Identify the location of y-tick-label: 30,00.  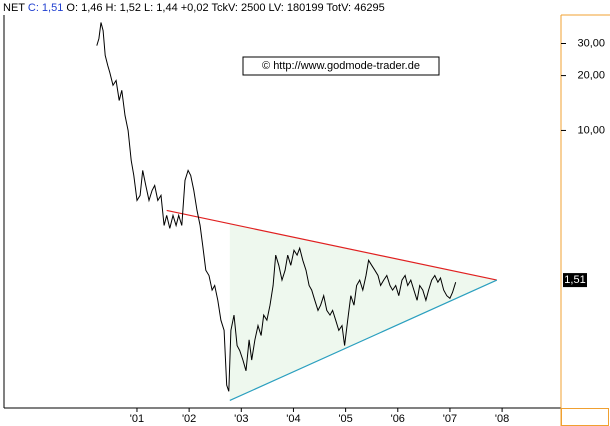
(591, 43).